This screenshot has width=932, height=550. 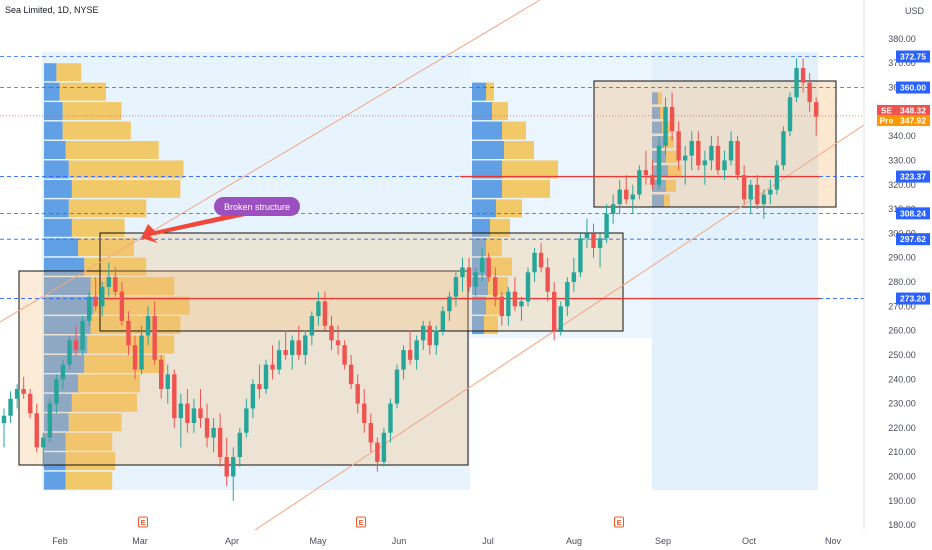 I want to click on symbol-tag-bg, so click(x=886, y=120).